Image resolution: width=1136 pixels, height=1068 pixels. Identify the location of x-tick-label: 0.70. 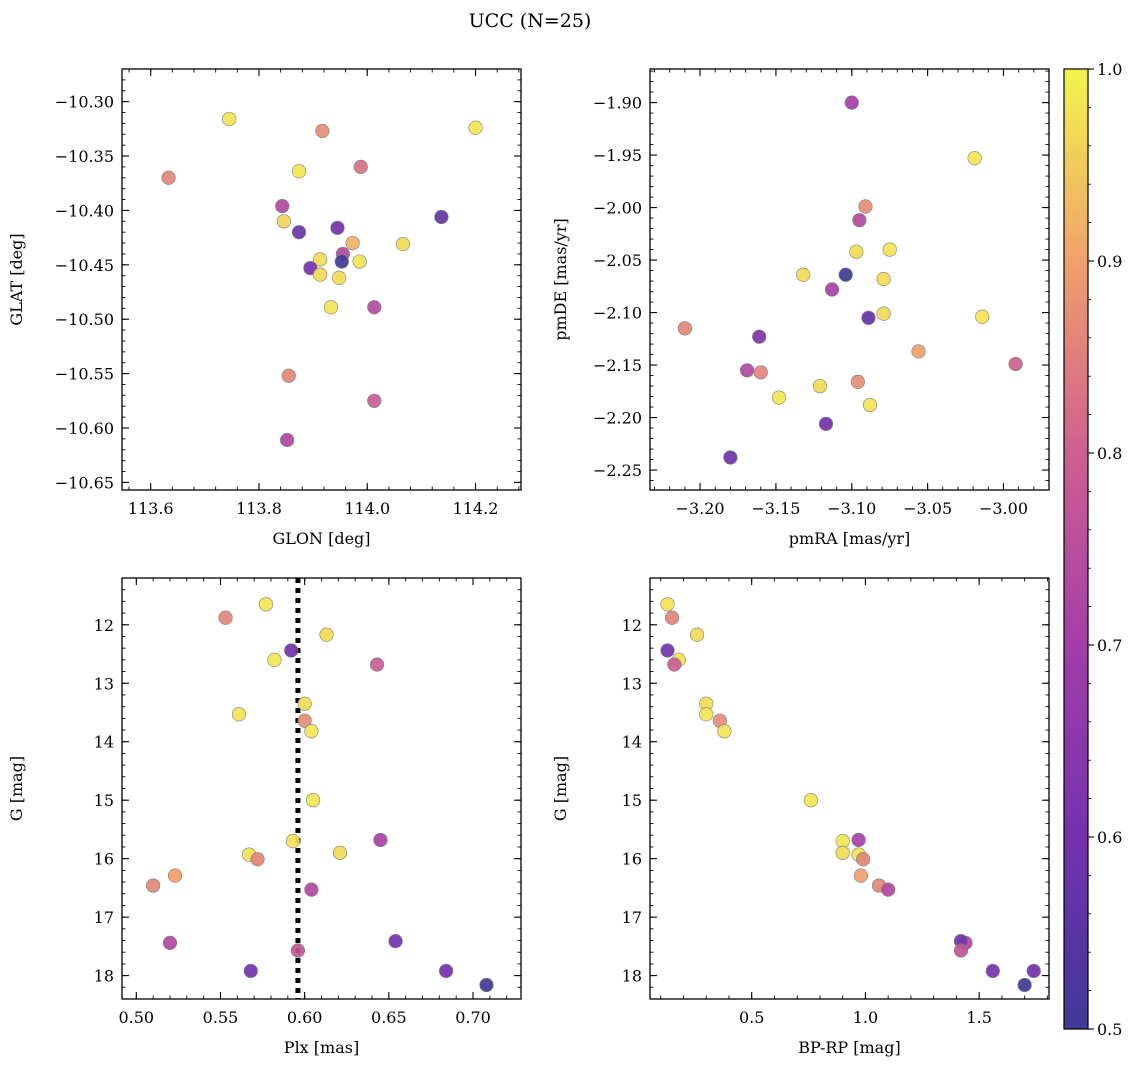
(473, 1017).